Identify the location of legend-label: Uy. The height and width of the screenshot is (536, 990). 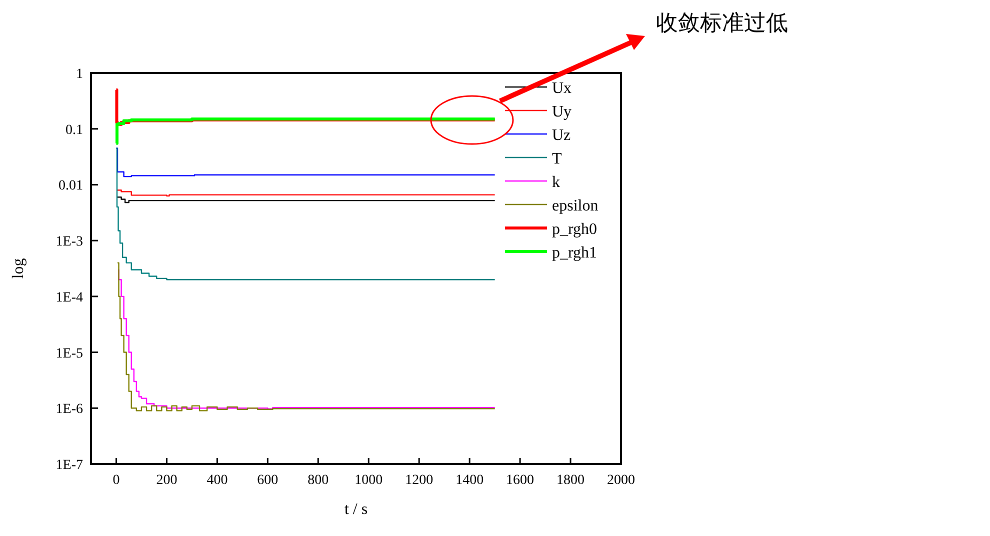
(562, 112).